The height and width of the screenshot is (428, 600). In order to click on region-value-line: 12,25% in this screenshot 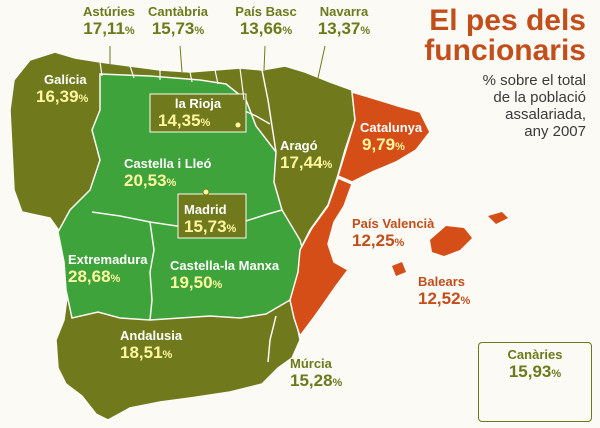, I will do `click(396, 242)`.